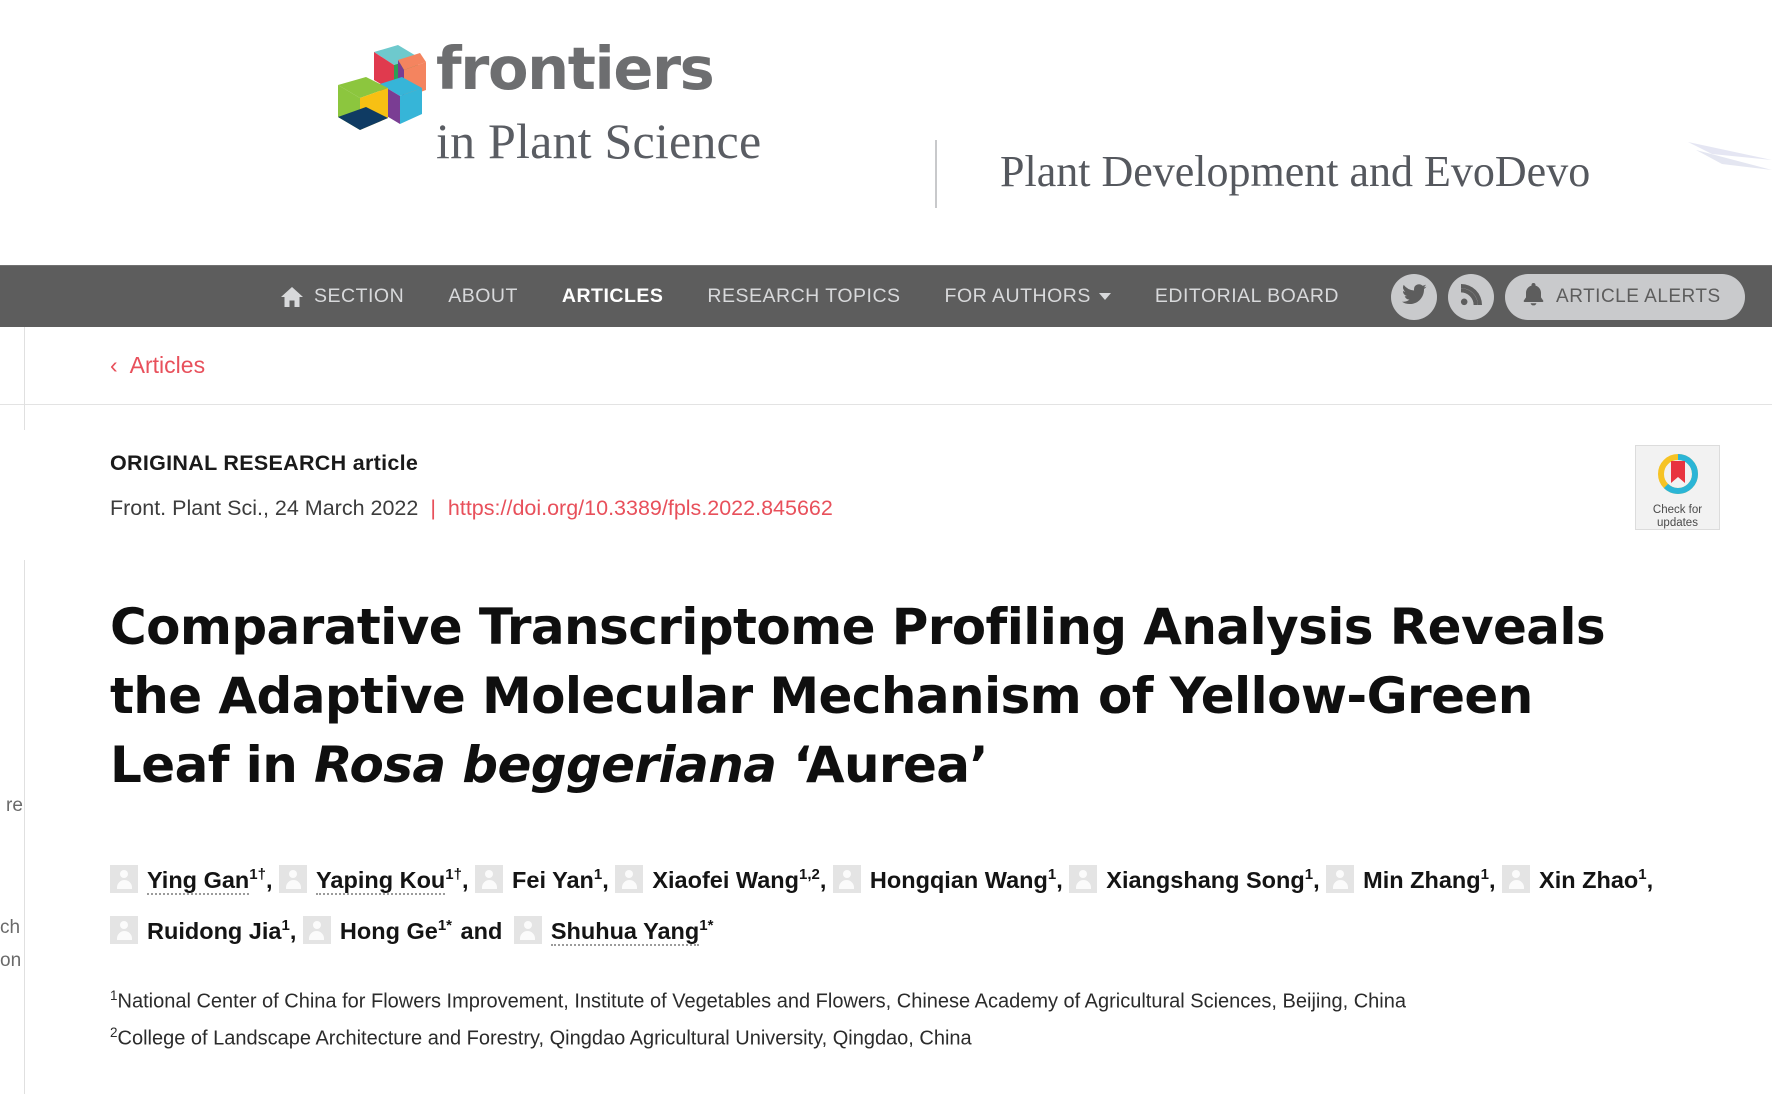 The image size is (1772, 1094). I want to click on nav-item-editorial-board-label: EDITORIAL BOARD, so click(1247, 296).